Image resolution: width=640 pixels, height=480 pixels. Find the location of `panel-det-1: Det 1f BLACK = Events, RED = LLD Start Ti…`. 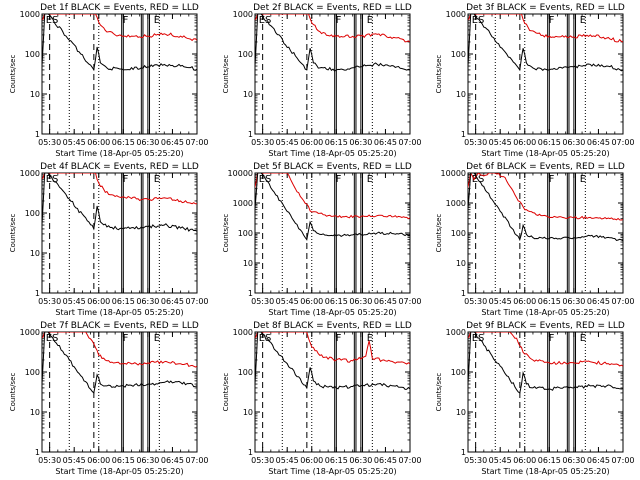

panel-det-1: Det 1f BLACK = Events, RED = LLD Start Ti… is located at coordinates (109, 80).